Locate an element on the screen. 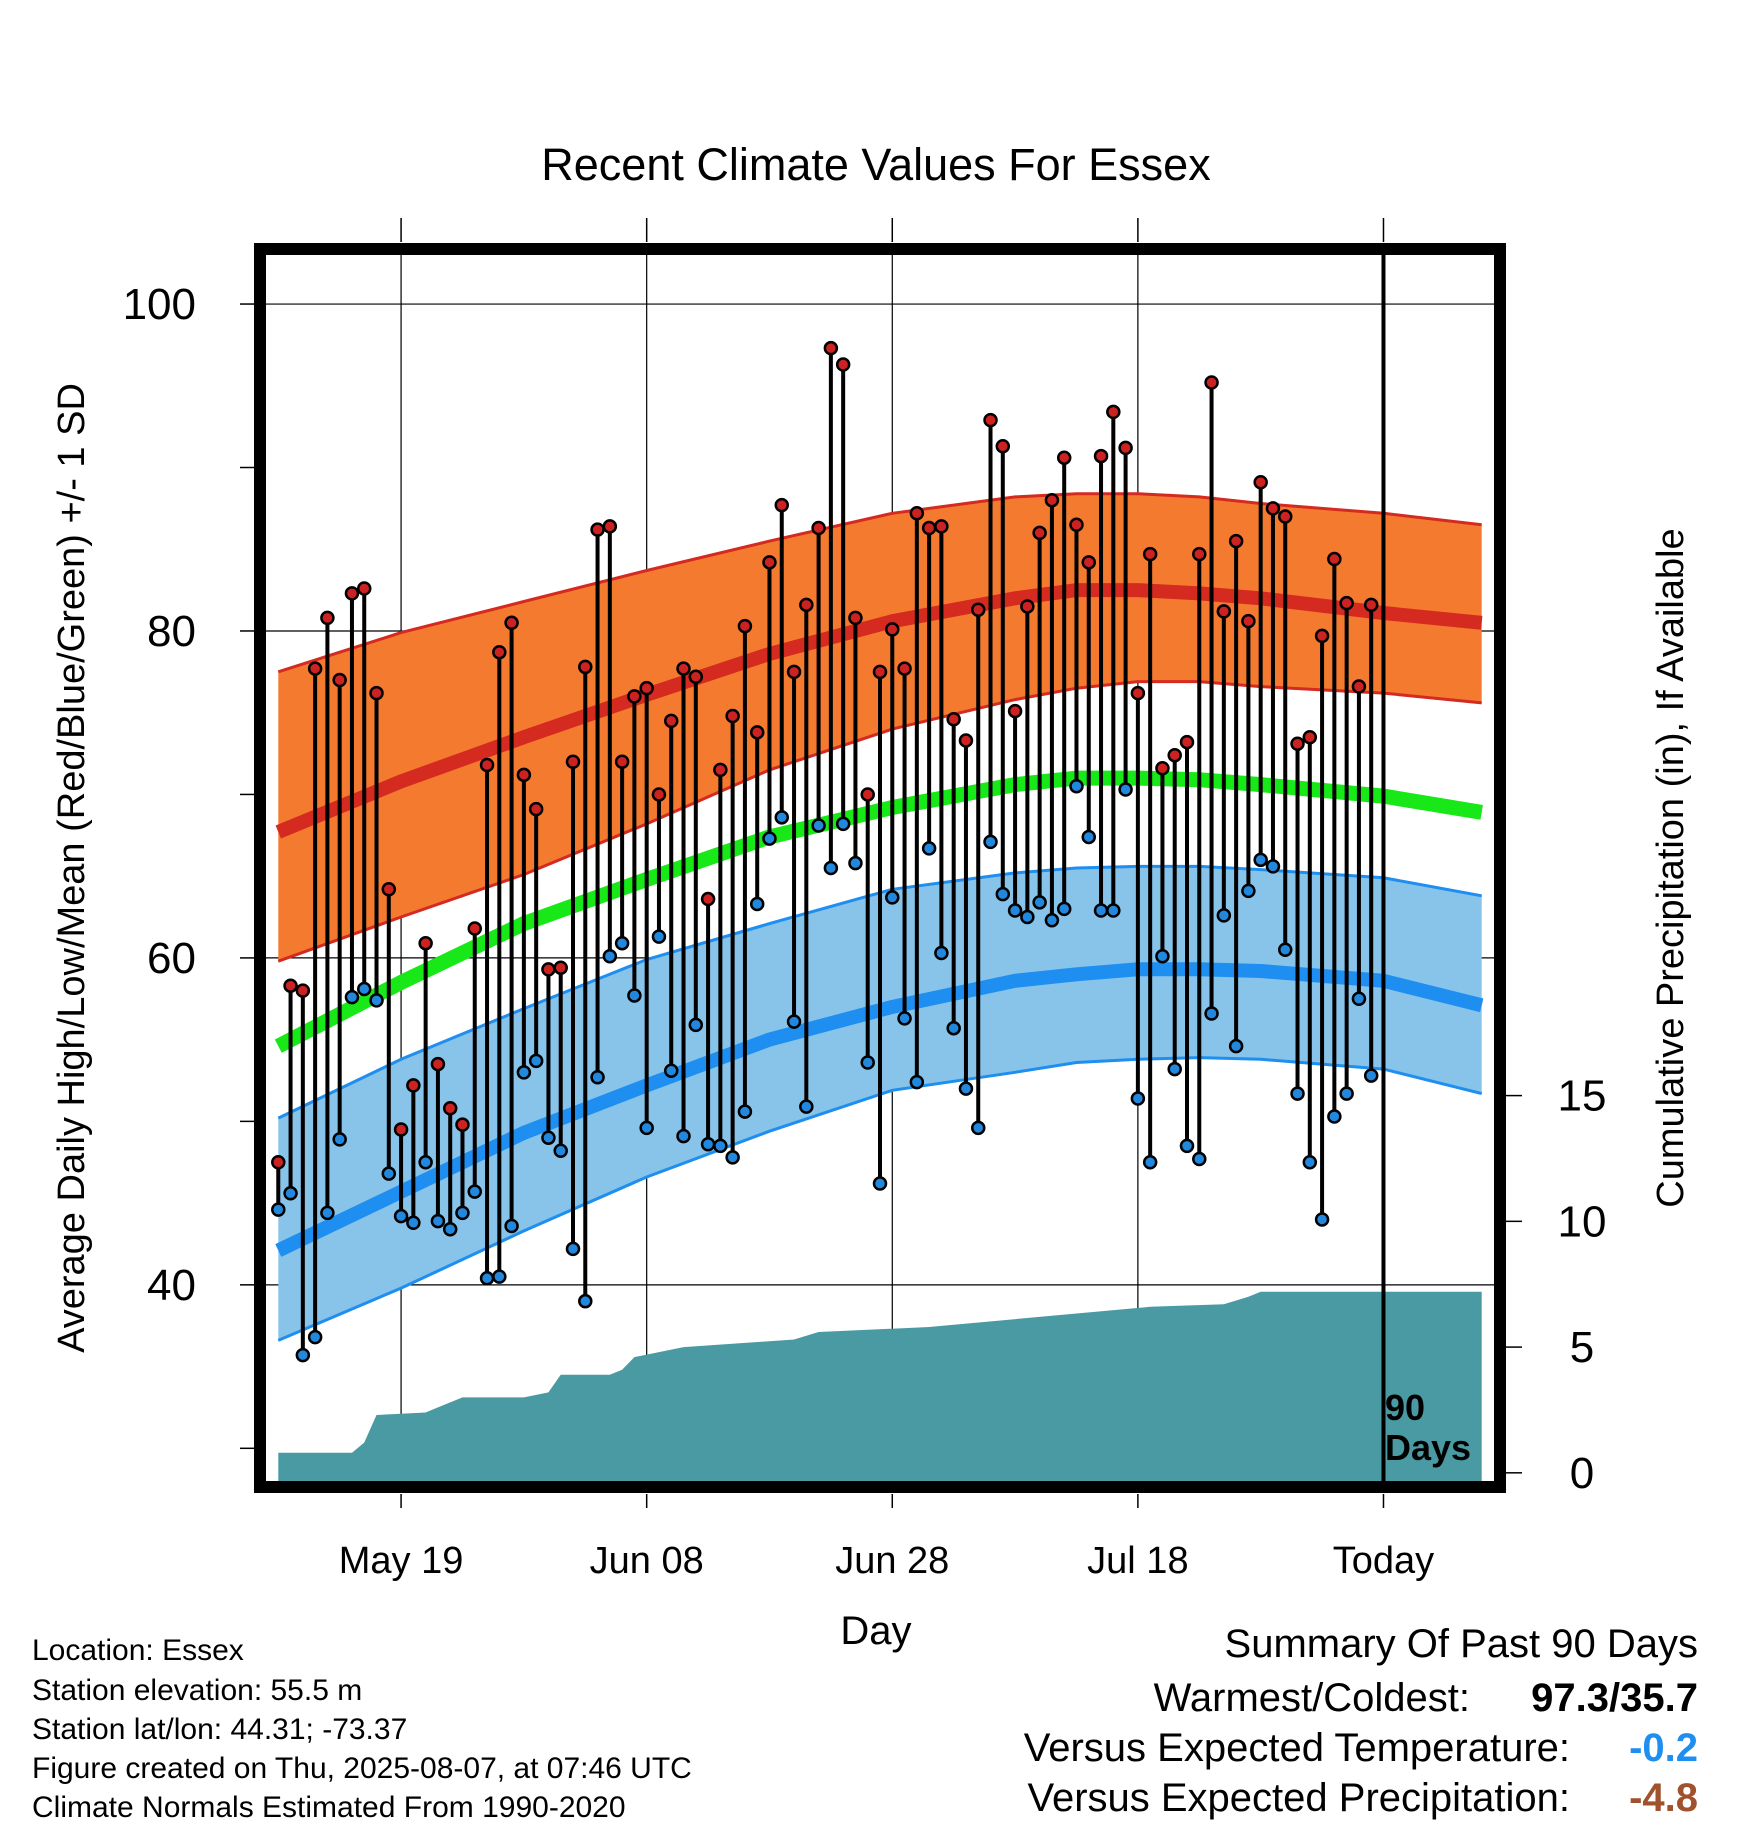 The image size is (1748, 1828). warm-cold-value: 97.3/35.7 is located at coordinates (1614, 1698).